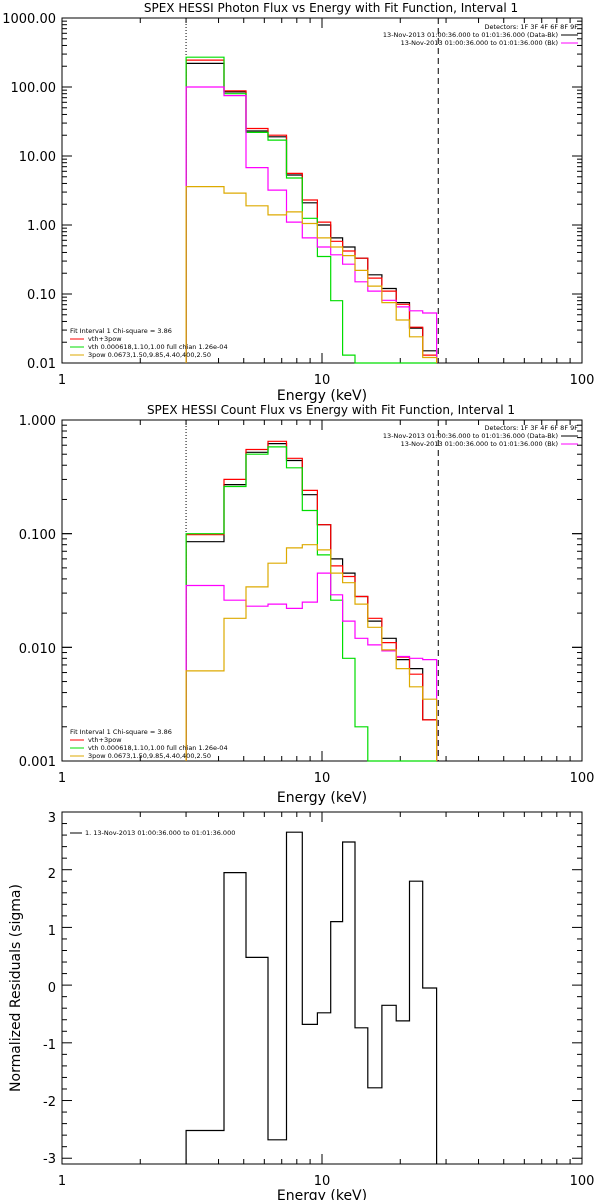 This screenshot has height=1200, width=600. I want to click on count-legend-model: vth+3pow, so click(105, 740).